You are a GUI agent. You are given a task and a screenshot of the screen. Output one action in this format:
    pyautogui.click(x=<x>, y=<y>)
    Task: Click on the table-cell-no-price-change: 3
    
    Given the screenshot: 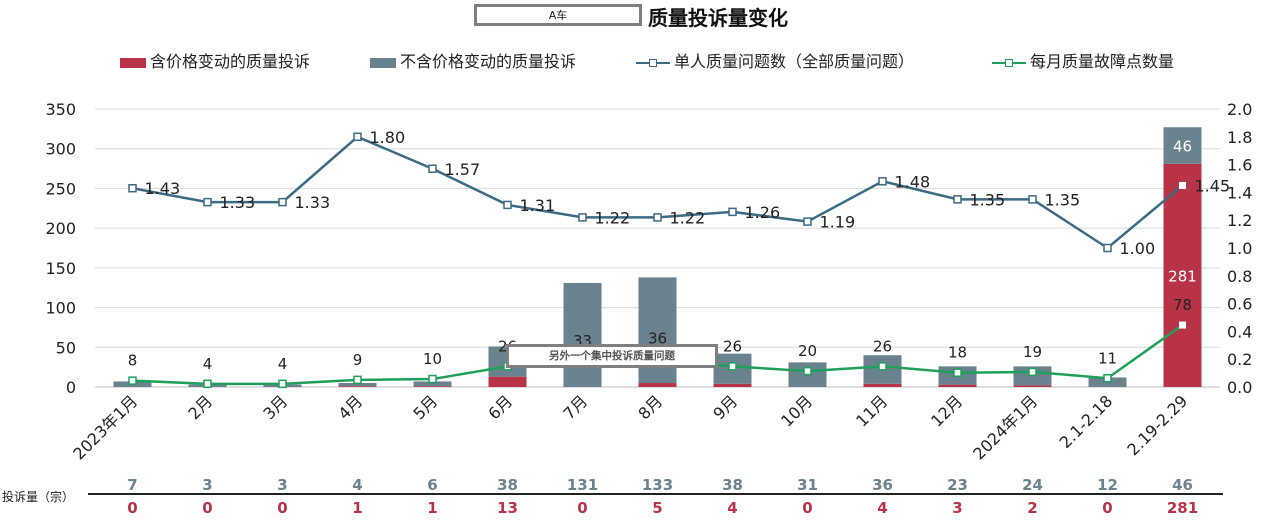 What is the action you would take?
    pyautogui.click(x=282, y=485)
    